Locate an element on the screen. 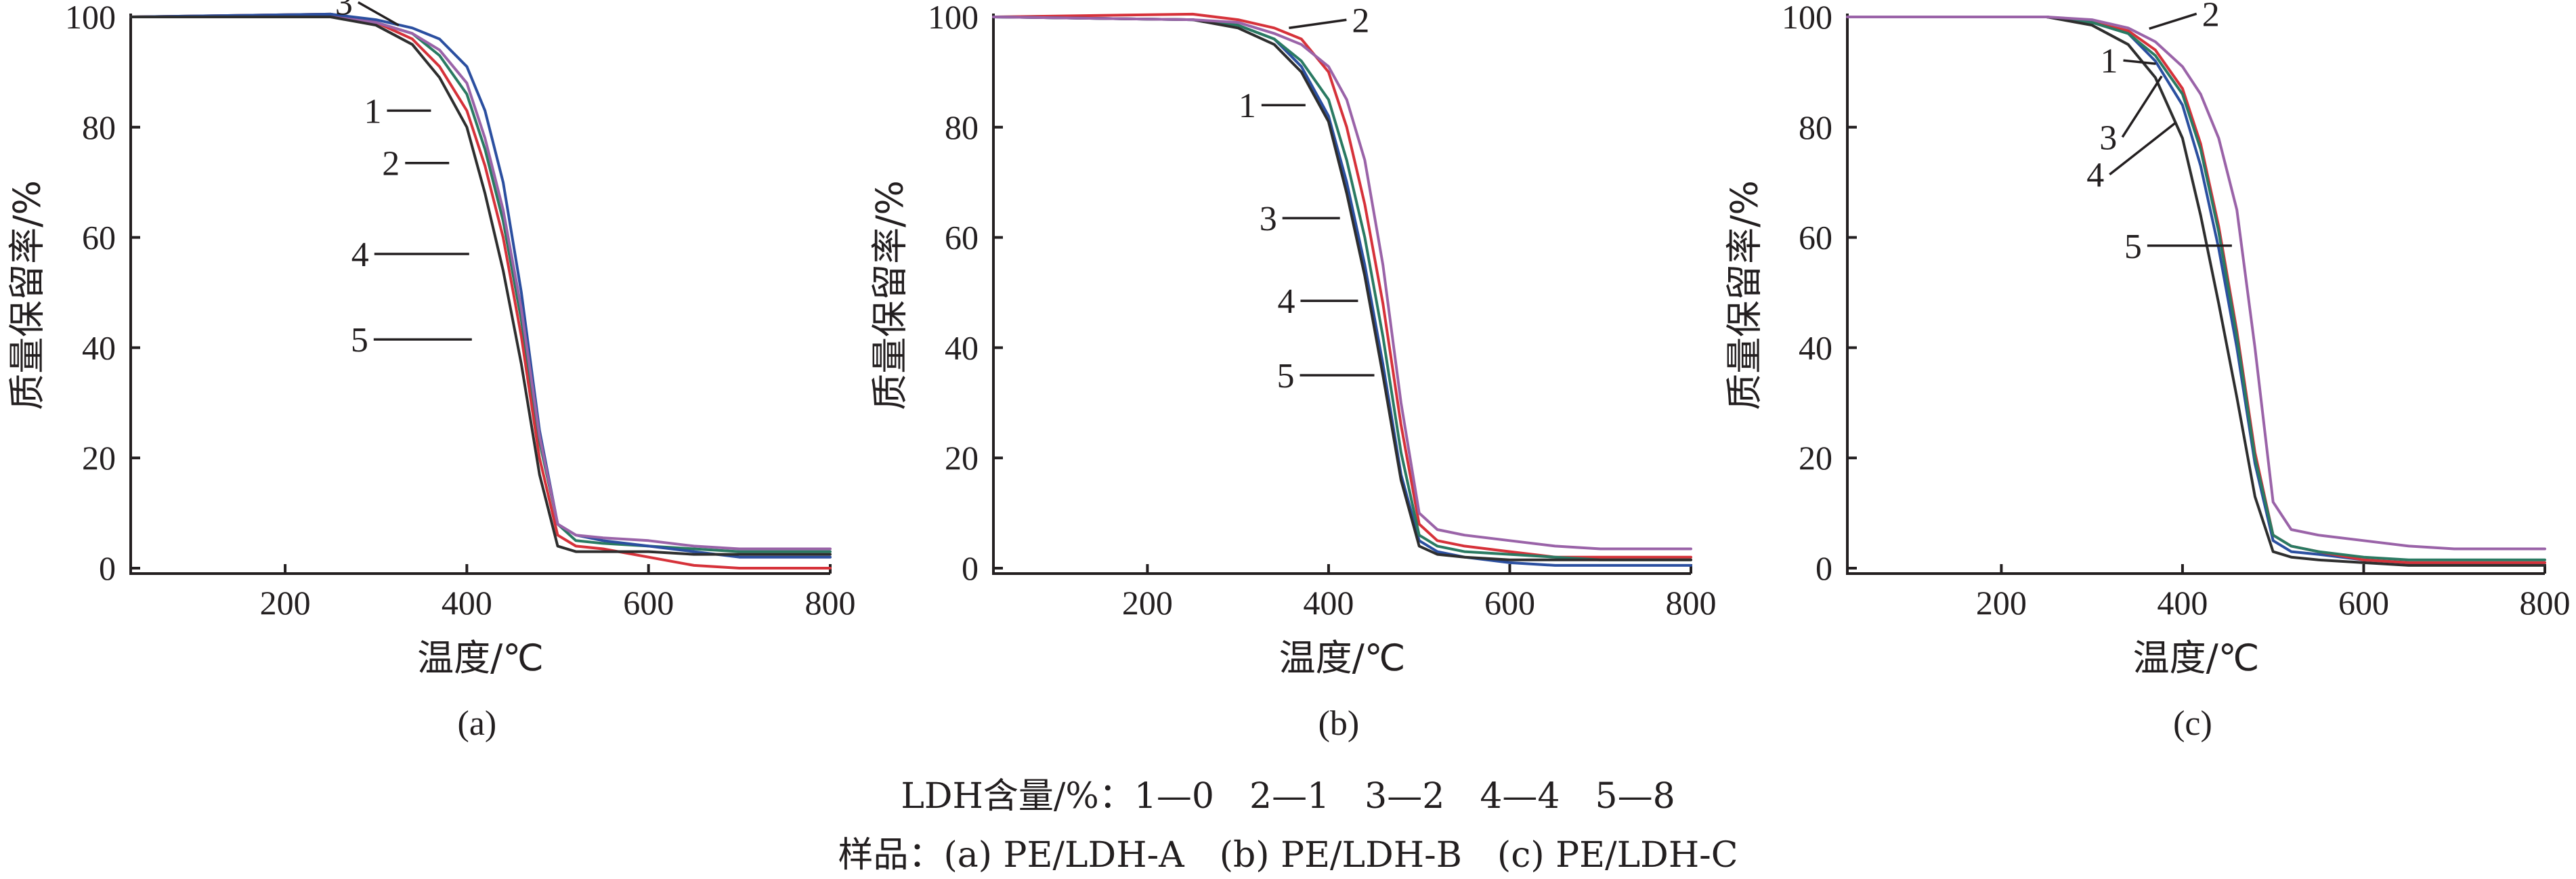 The image size is (2576, 879). panel-label: (a) is located at coordinates (477, 723).